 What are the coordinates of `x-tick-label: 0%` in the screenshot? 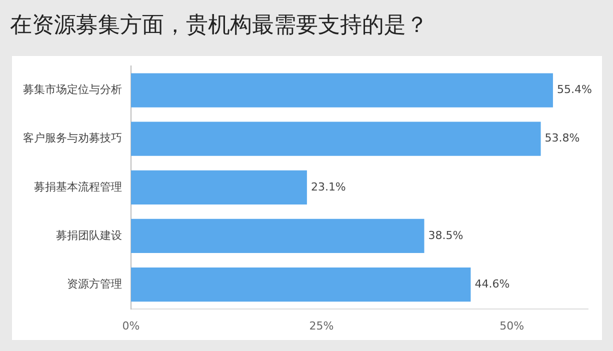 It's located at (131, 325).